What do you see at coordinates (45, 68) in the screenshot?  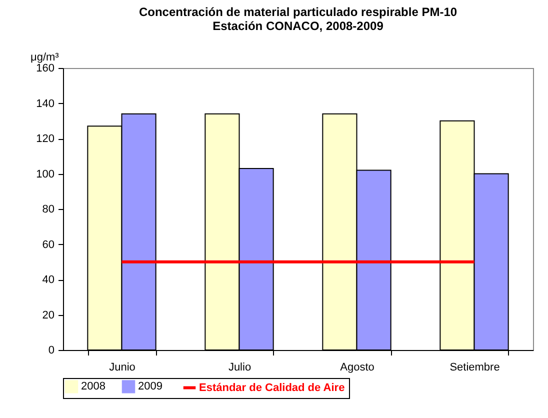 I see `y-tick-label: 160` at bounding box center [45, 68].